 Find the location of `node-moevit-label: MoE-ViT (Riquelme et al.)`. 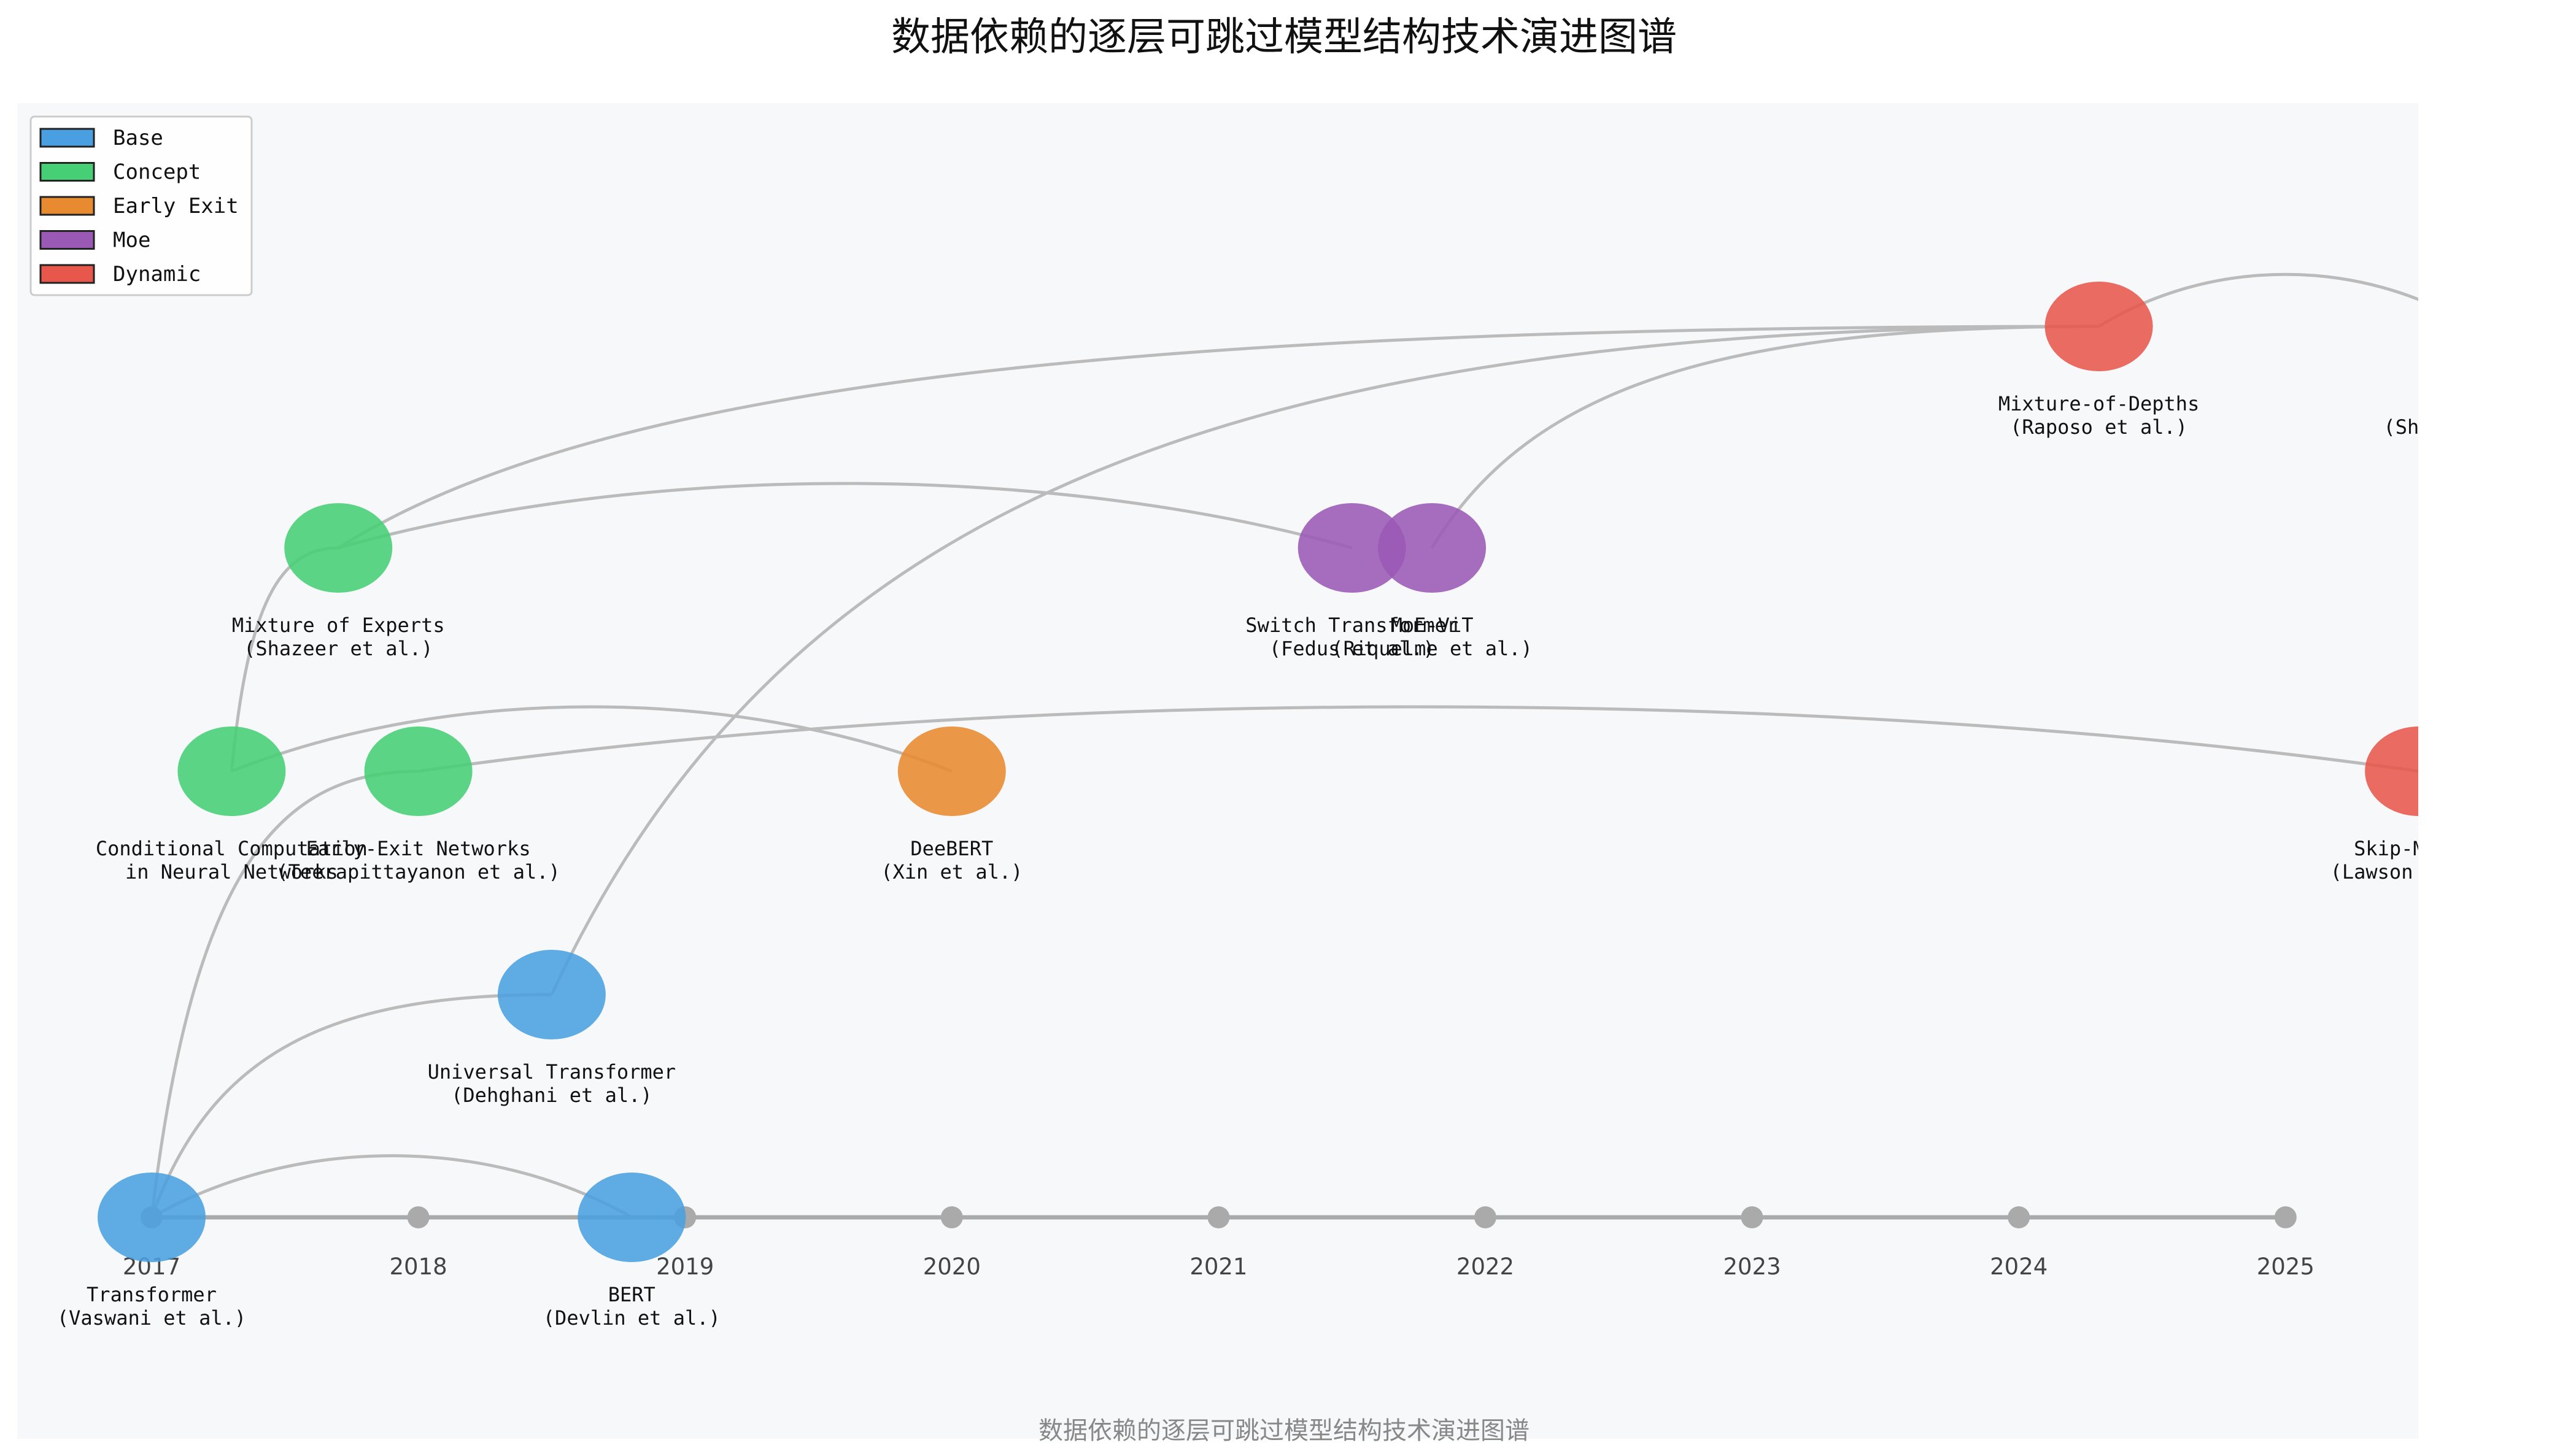

node-moevit-label: MoE-ViT (Riquelme et al.) is located at coordinates (1432, 637).